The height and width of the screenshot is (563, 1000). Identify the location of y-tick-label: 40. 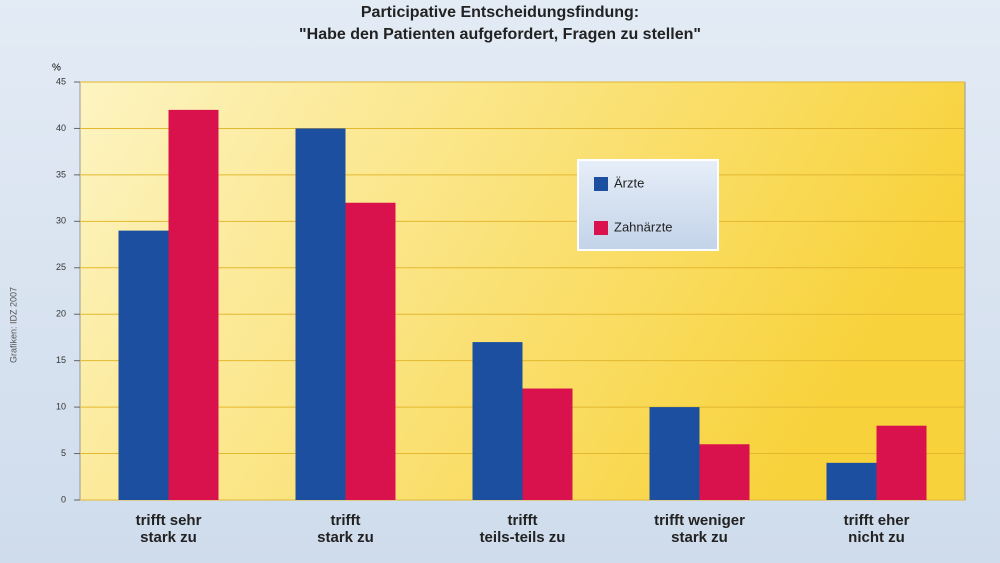
(61, 128).